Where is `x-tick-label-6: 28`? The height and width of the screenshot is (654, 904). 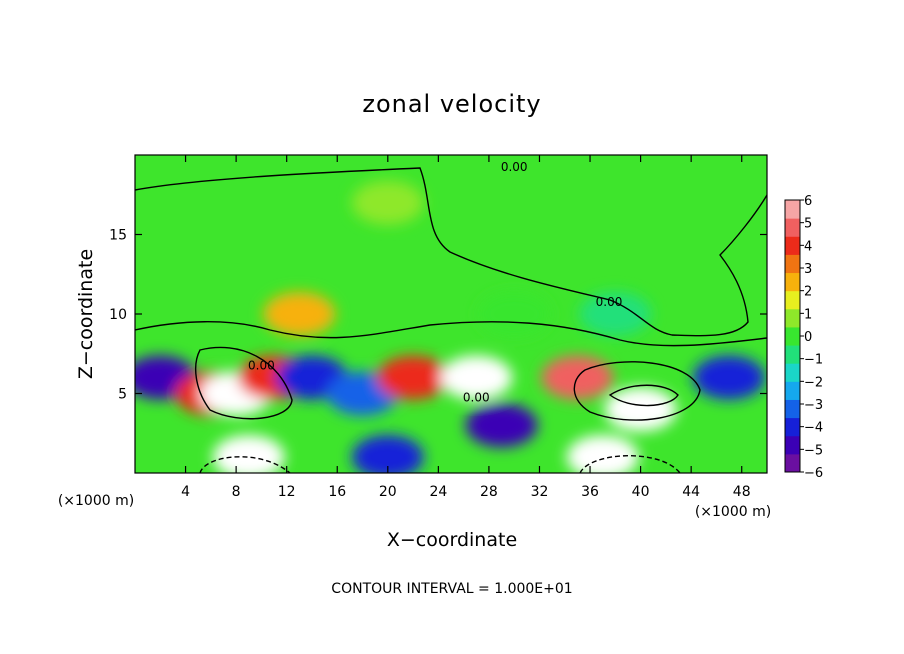
x-tick-label-6: 28 is located at coordinates (489, 492).